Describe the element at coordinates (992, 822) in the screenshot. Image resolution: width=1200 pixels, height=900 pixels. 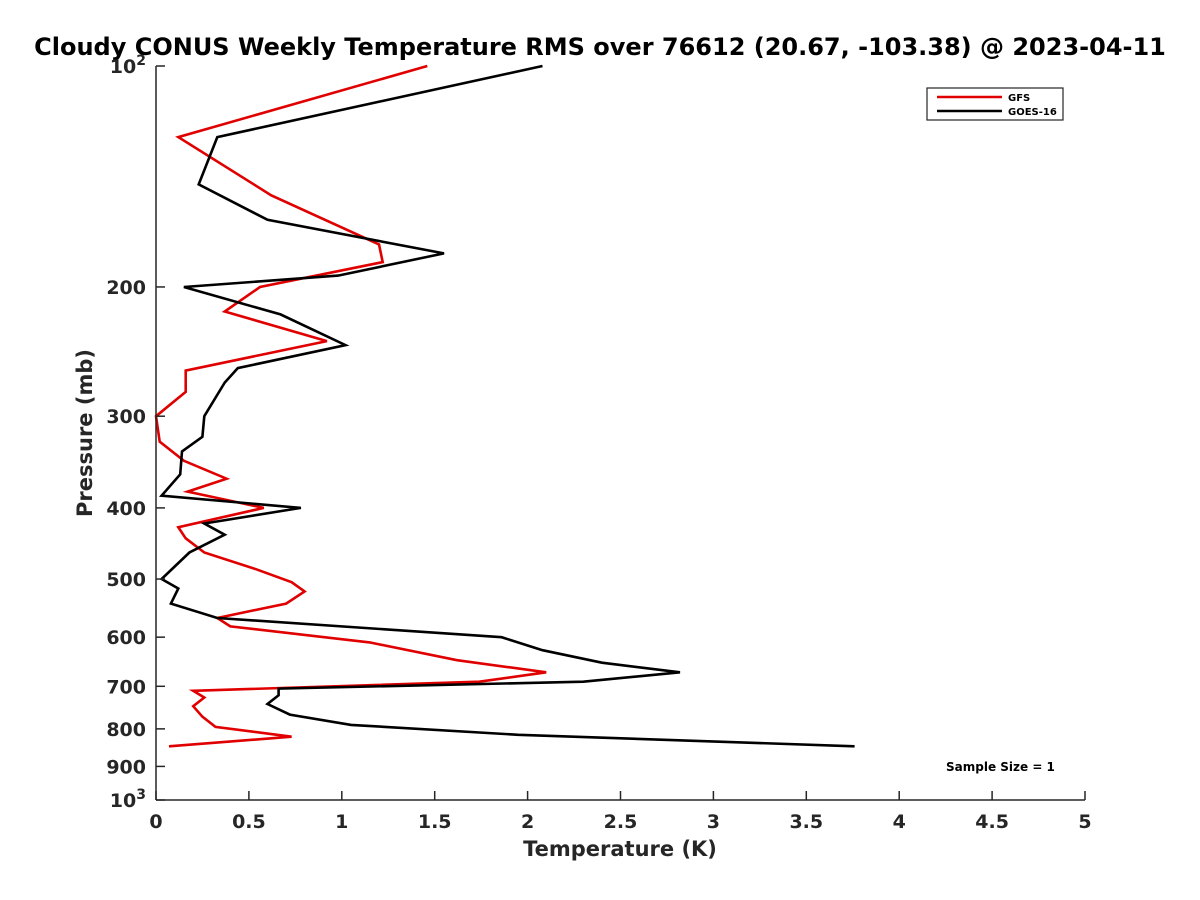
I see `x-tick-label: 4.5` at that location.